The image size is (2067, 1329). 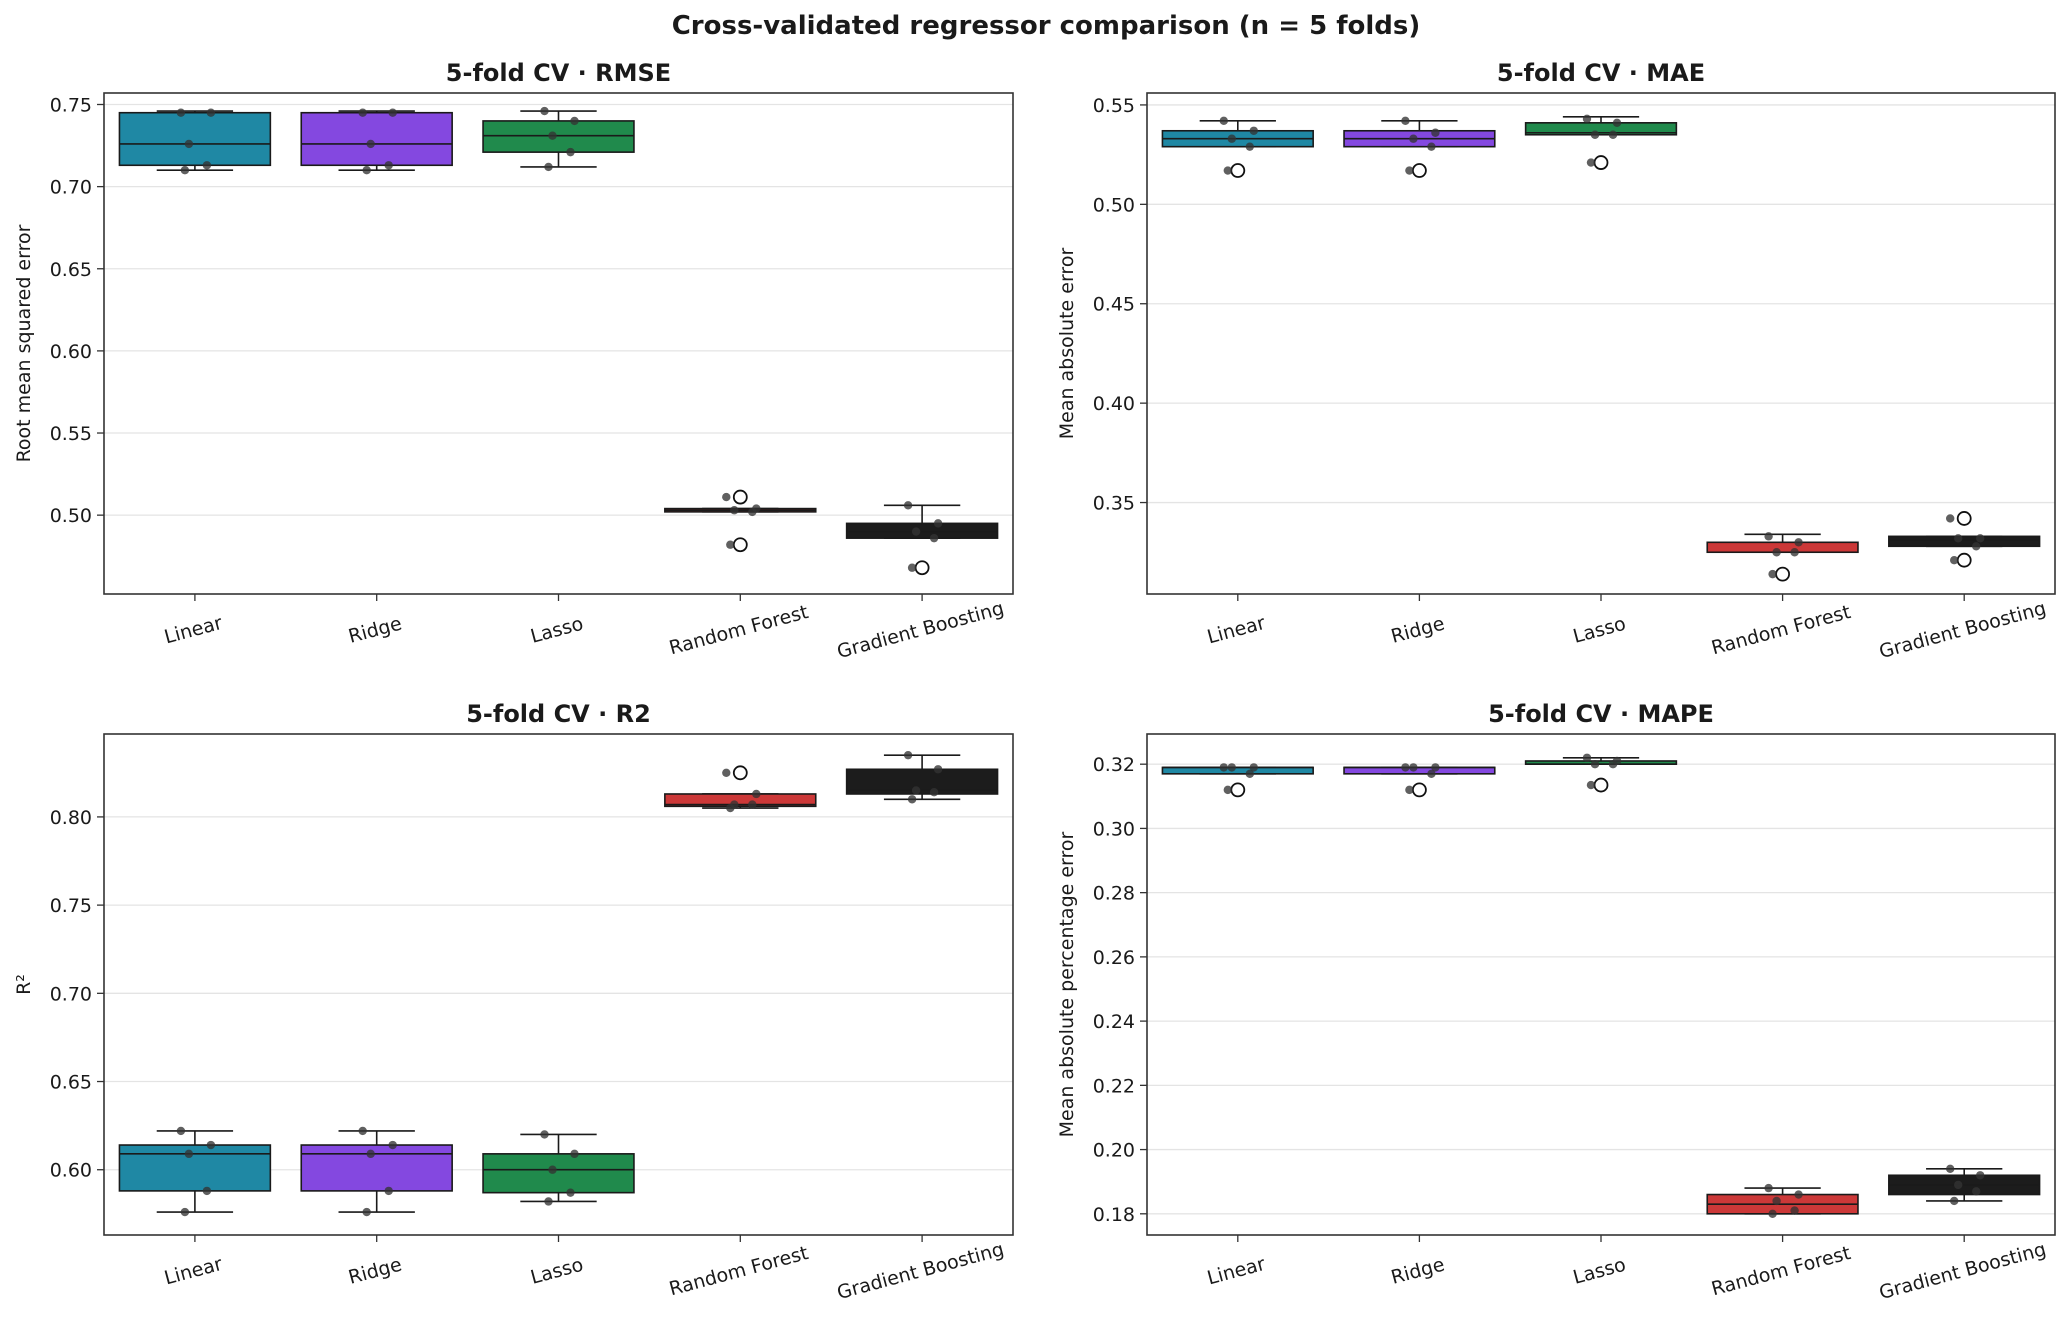 What do you see at coordinates (1600, 1271) in the screenshot?
I see `x-tick-label: Lasso` at bounding box center [1600, 1271].